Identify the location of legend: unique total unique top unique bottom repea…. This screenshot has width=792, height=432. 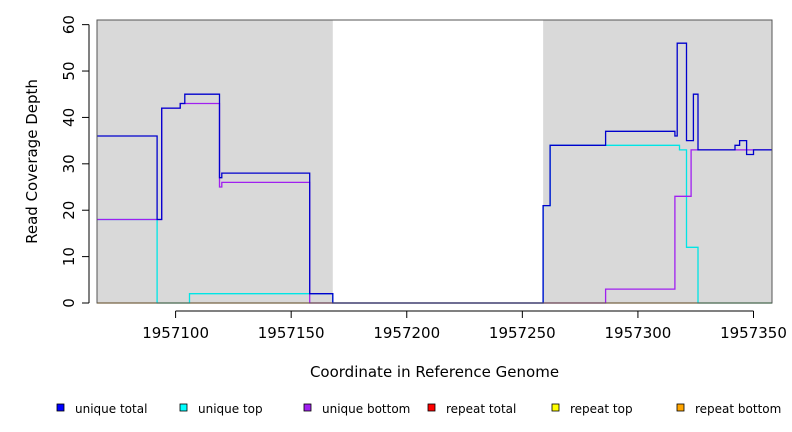
(418, 409).